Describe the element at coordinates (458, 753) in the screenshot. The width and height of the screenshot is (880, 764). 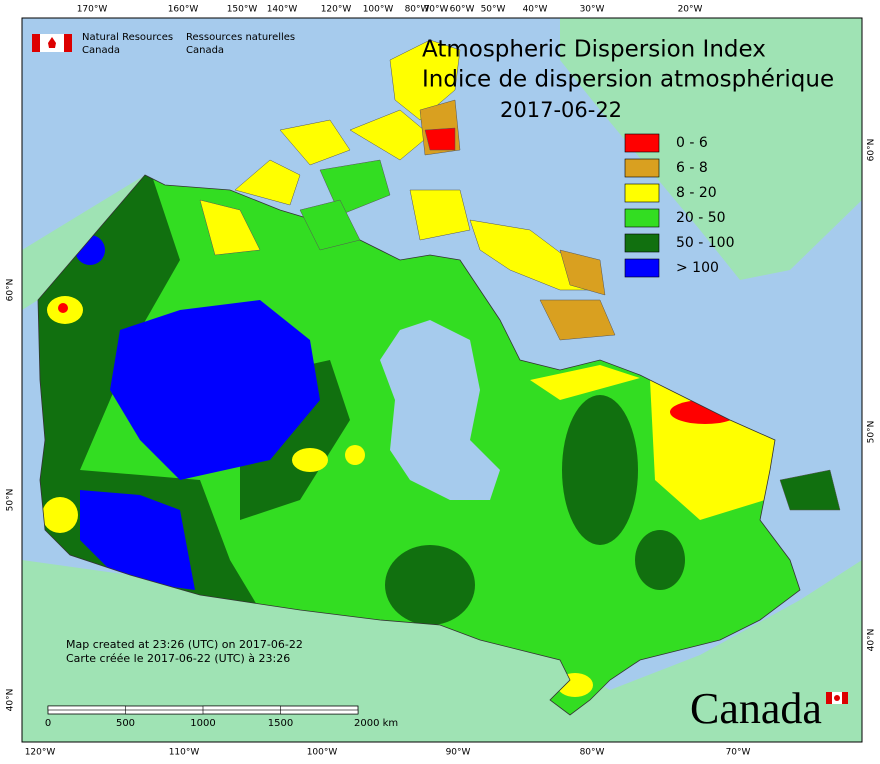
I see `longitude-label: 90°W` at that location.